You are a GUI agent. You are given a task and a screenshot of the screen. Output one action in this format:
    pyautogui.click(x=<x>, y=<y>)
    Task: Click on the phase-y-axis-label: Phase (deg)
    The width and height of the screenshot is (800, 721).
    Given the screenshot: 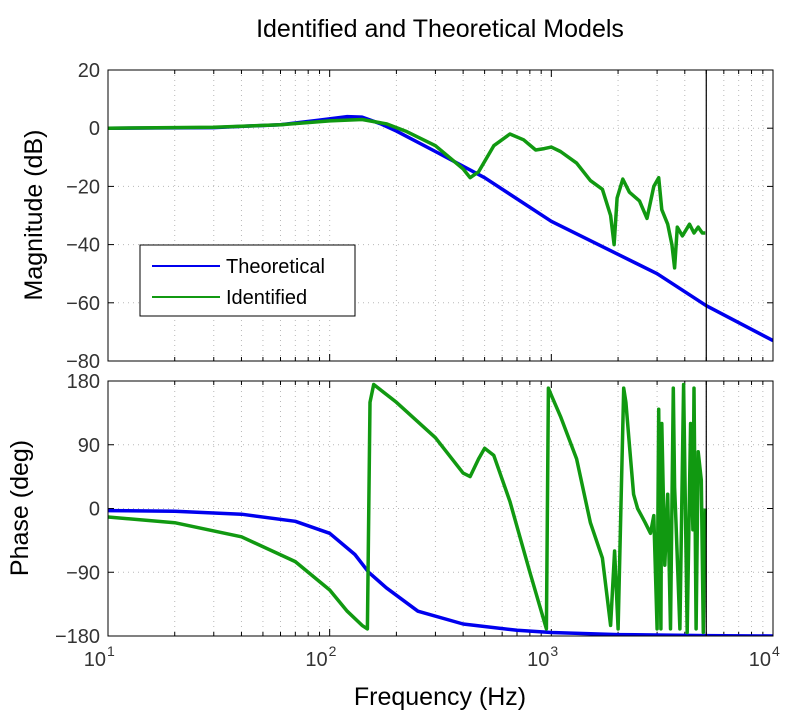 What is the action you would take?
    pyautogui.click(x=20, y=508)
    